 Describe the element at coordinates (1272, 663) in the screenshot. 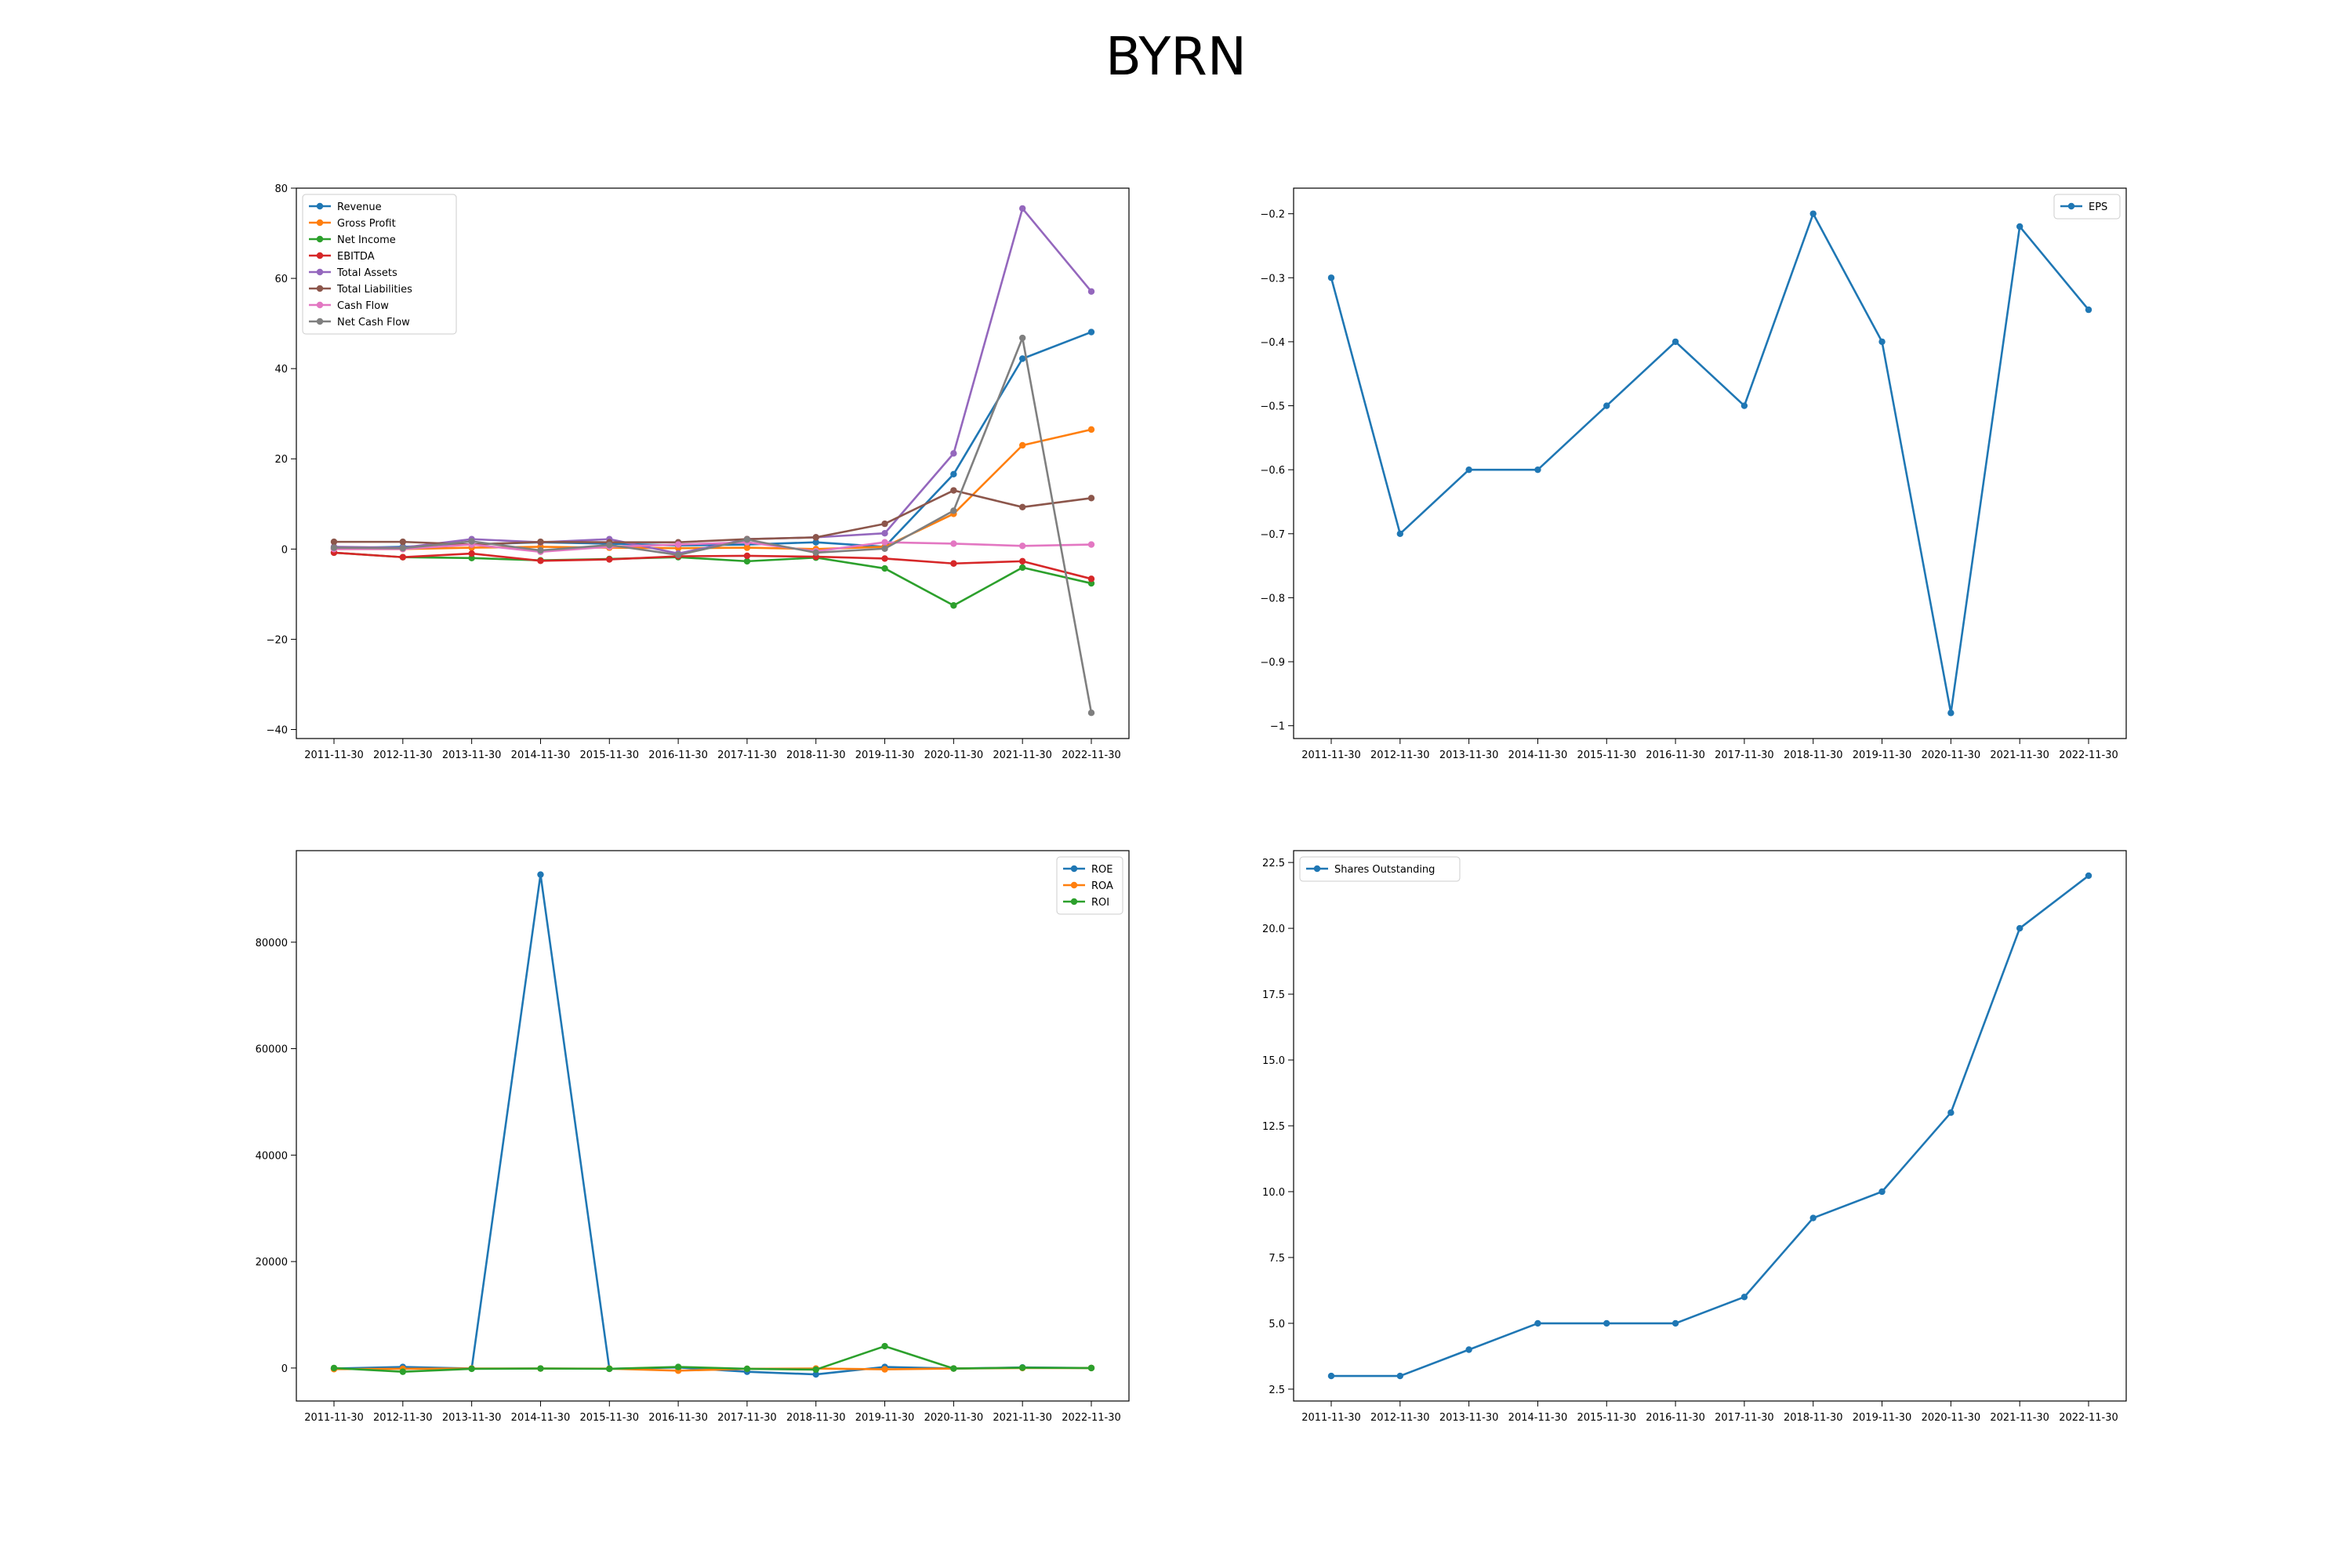

I see `y-tick-label: −0.9` at that location.